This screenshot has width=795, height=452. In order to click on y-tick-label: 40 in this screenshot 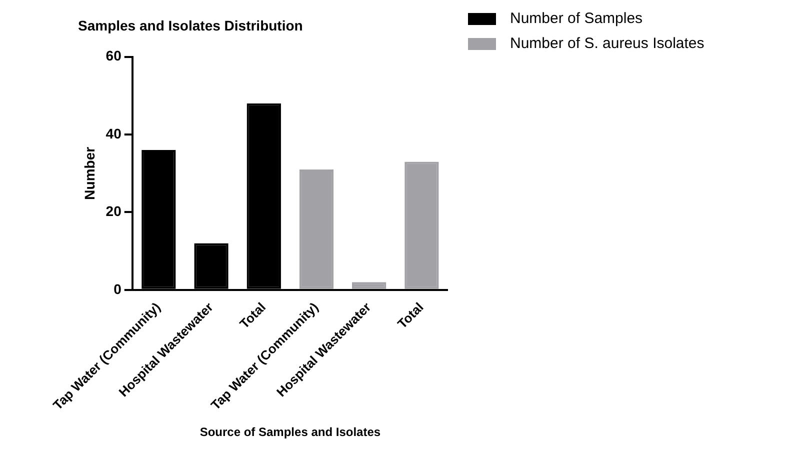, I will do `click(114, 133)`.